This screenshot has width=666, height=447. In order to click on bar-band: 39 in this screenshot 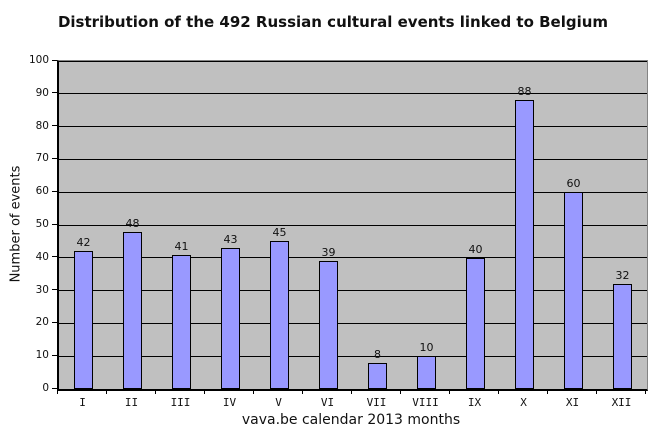, I will do `click(328, 225)`.